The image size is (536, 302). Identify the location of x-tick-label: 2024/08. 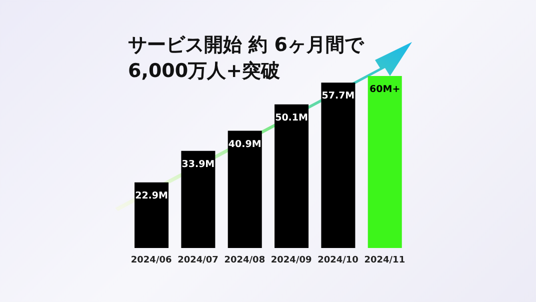
(245, 260).